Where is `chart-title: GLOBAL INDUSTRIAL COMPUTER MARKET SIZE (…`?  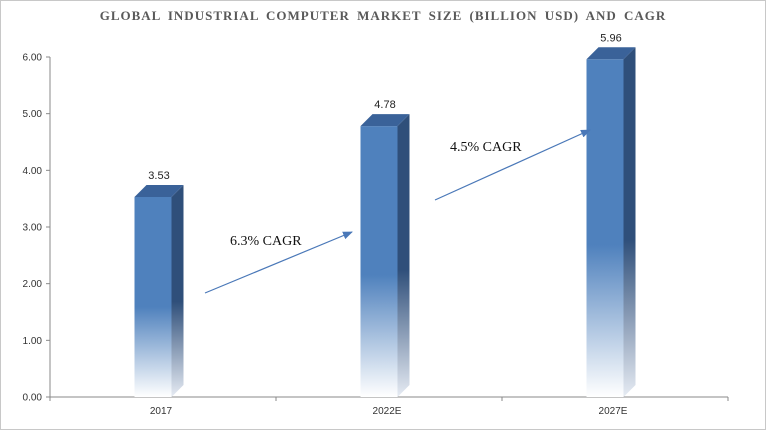
chart-title: GLOBAL INDUSTRIAL COMPUTER MARKET SIZE (… is located at coordinates (383, 15).